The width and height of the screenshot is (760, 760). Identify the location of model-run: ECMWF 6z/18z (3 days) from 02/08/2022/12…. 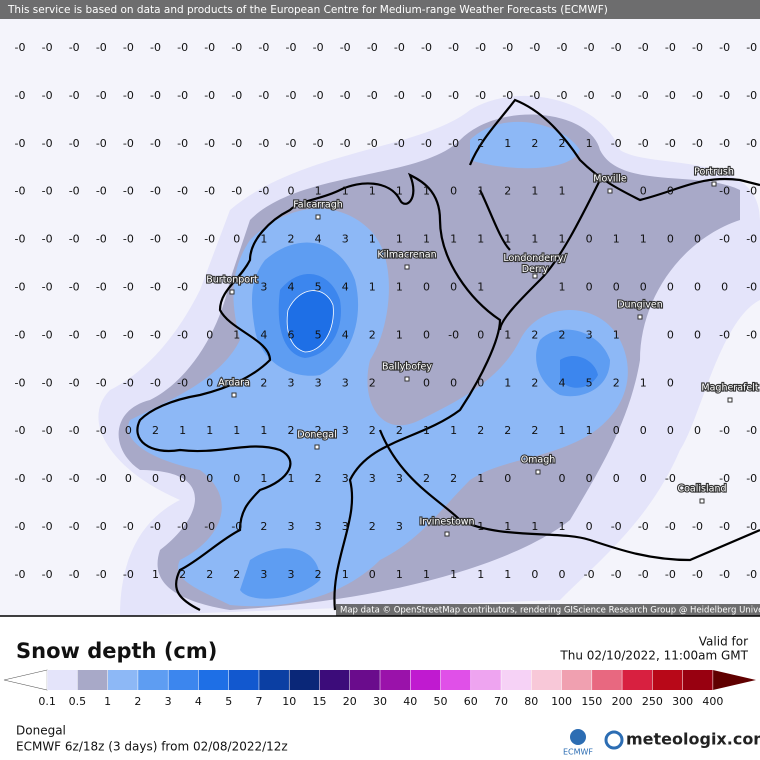
(152, 747).